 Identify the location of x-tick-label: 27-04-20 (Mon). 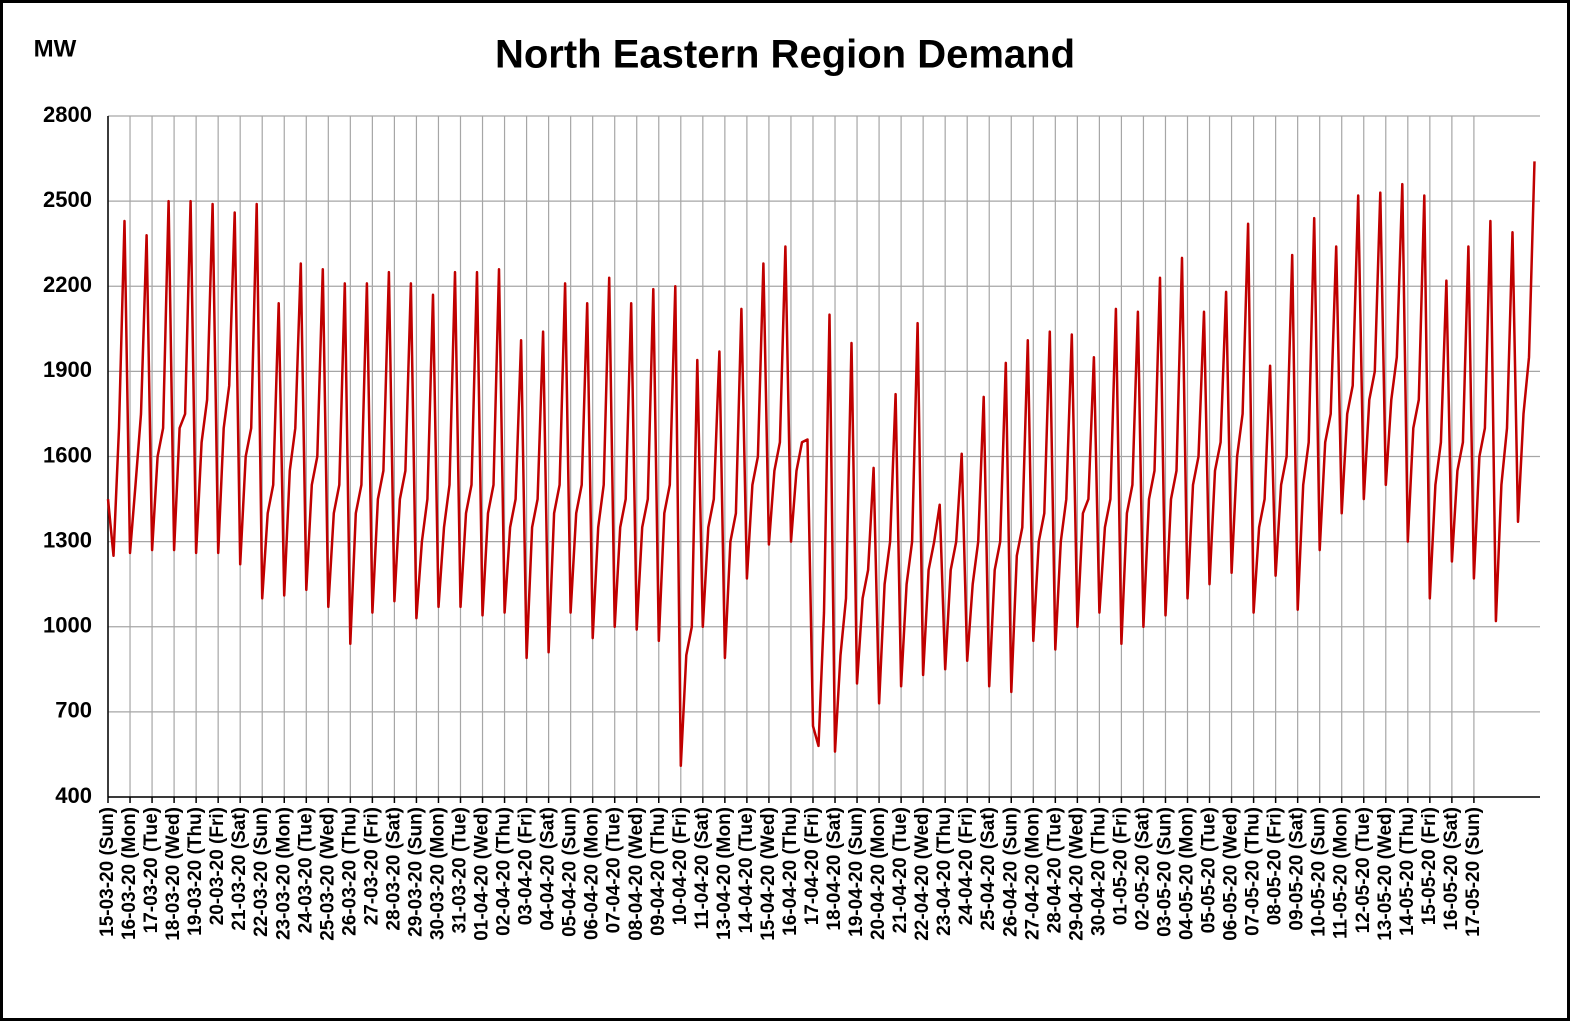
(1032, 873).